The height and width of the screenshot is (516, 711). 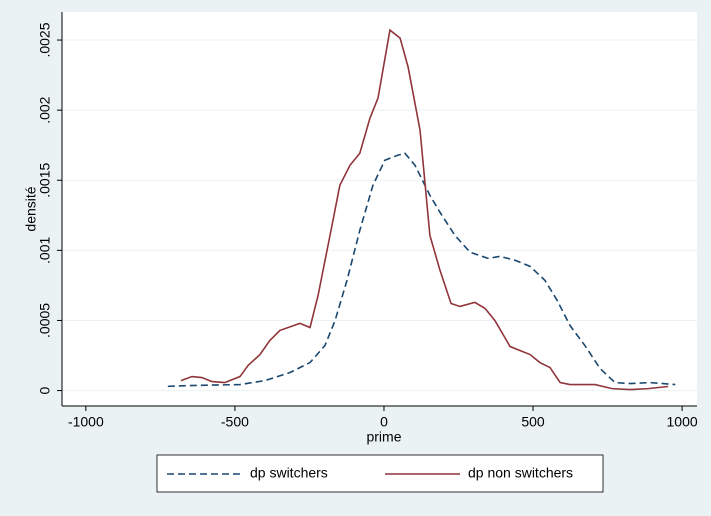 I want to click on x-axis-label: prime, so click(x=383, y=437).